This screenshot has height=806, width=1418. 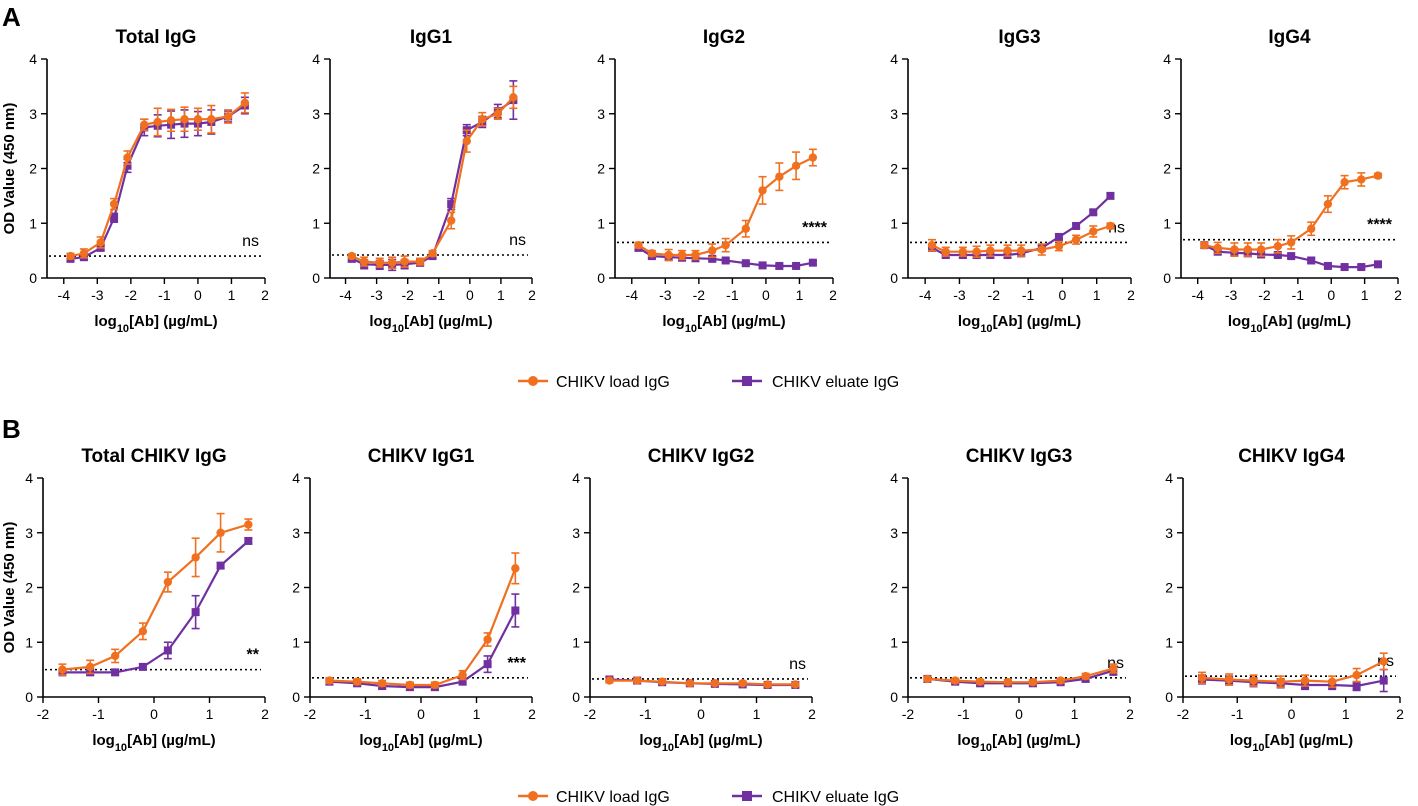 I want to click on series-line-load, so click(x=155, y=597).